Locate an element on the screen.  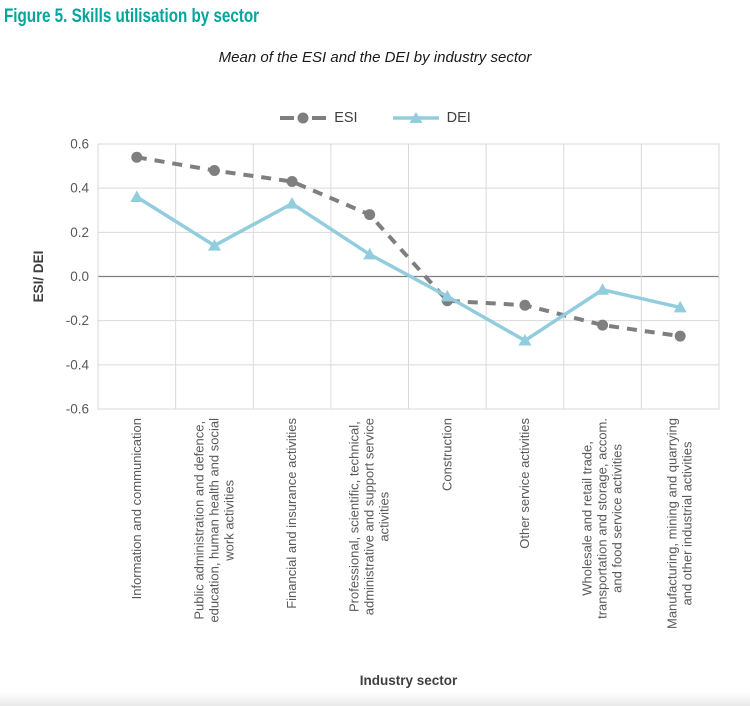
legend-label-esi: ESI is located at coordinates (346, 118).